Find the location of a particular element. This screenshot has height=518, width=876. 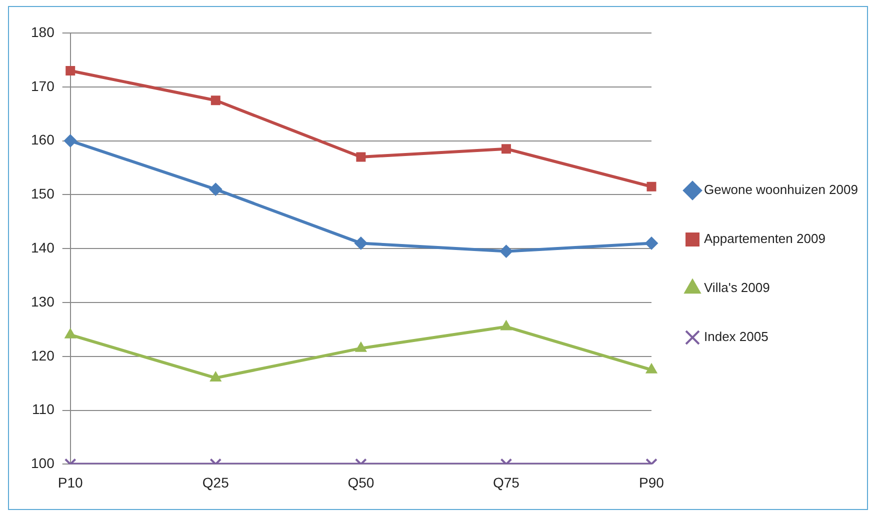

x-tick-label: Q50 is located at coordinates (361, 482).